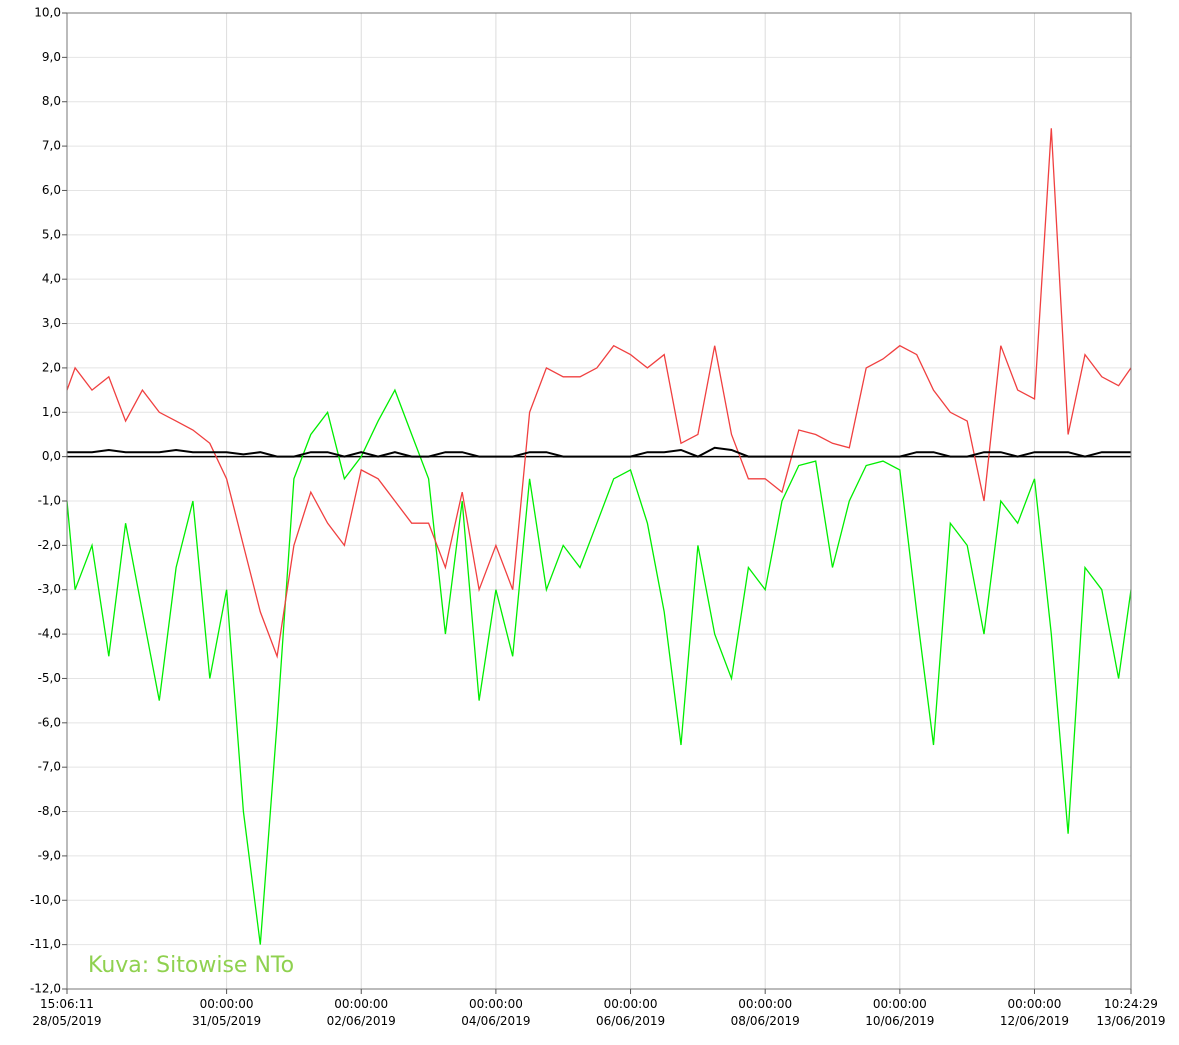 This screenshot has height=1045, width=1179. I want to click on y-tick-label: 0,0, so click(51, 456).